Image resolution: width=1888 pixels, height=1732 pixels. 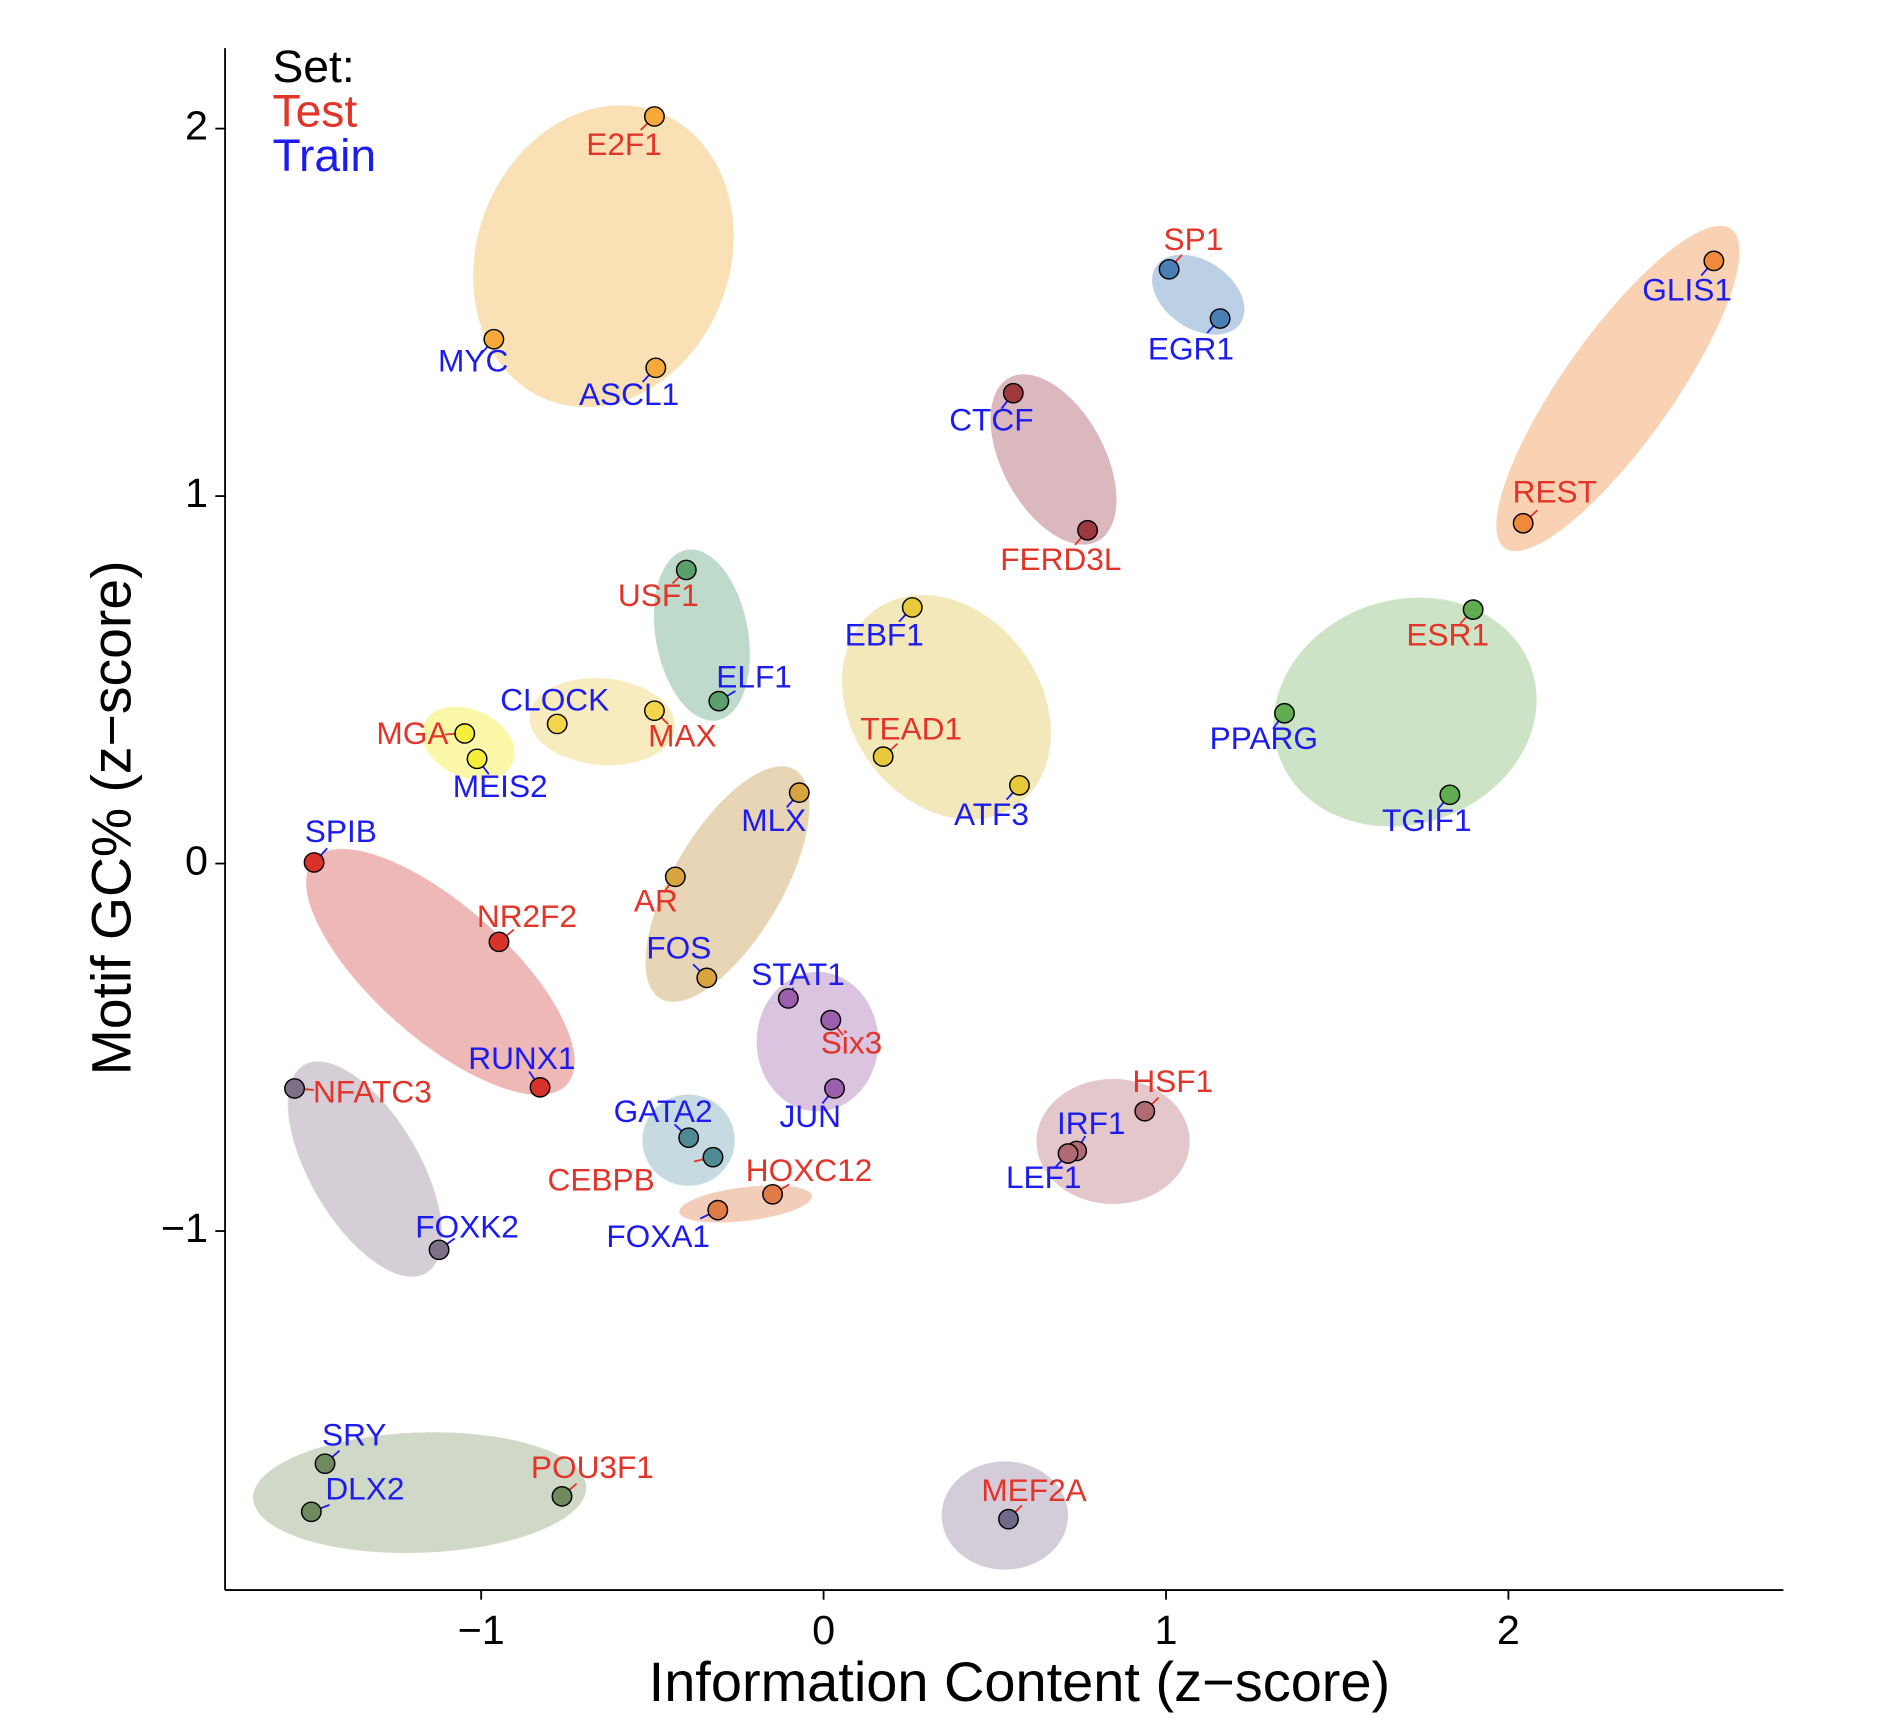 I want to click on point-label: Six3, so click(x=852, y=1043).